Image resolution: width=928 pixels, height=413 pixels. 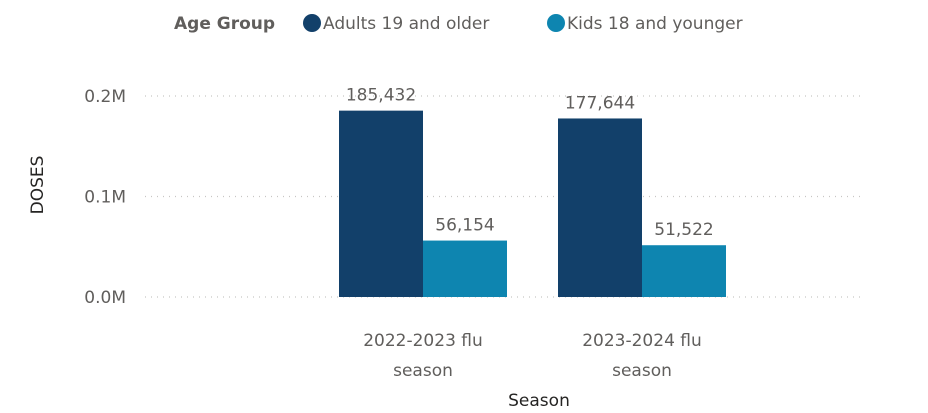 I want to click on y-tick-label: 0.2M, so click(x=105, y=97).